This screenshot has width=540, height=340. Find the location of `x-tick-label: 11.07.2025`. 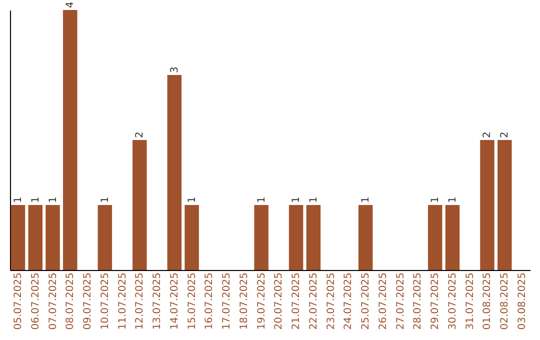

x-tick-label: 11.07.2025 is located at coordinates (122, 301).